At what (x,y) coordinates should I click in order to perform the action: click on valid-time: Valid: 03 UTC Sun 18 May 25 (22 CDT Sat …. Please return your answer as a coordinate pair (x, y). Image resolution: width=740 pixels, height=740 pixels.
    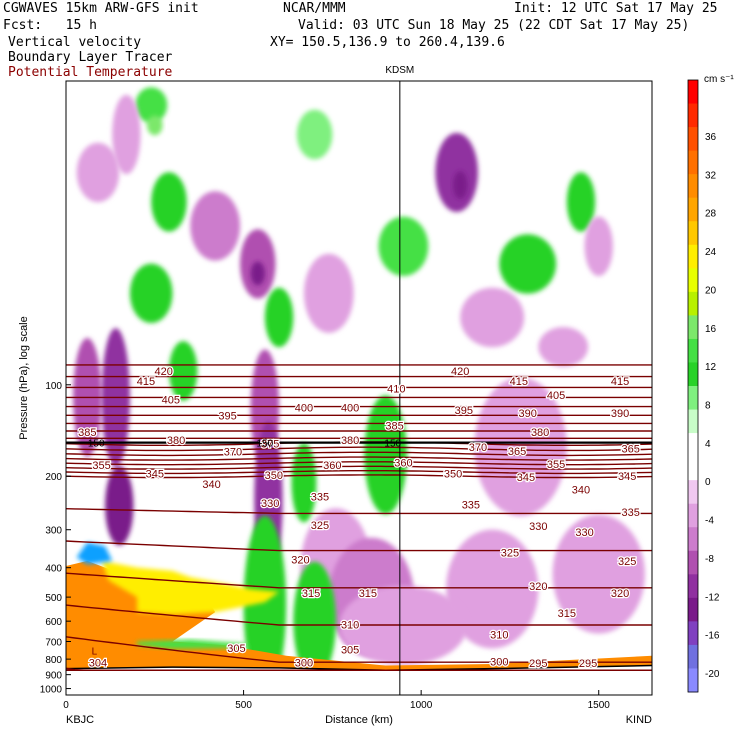
    Looking at the image, I should click on (494, 25).